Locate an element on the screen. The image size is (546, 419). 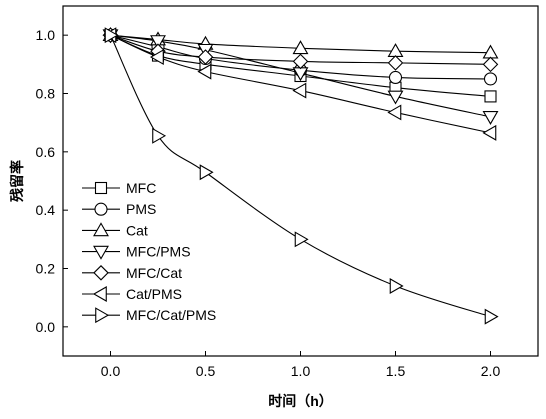
legend-item-mfc-cat-pms: MFC/Cat/PMS is located at coordinates (149, 315).